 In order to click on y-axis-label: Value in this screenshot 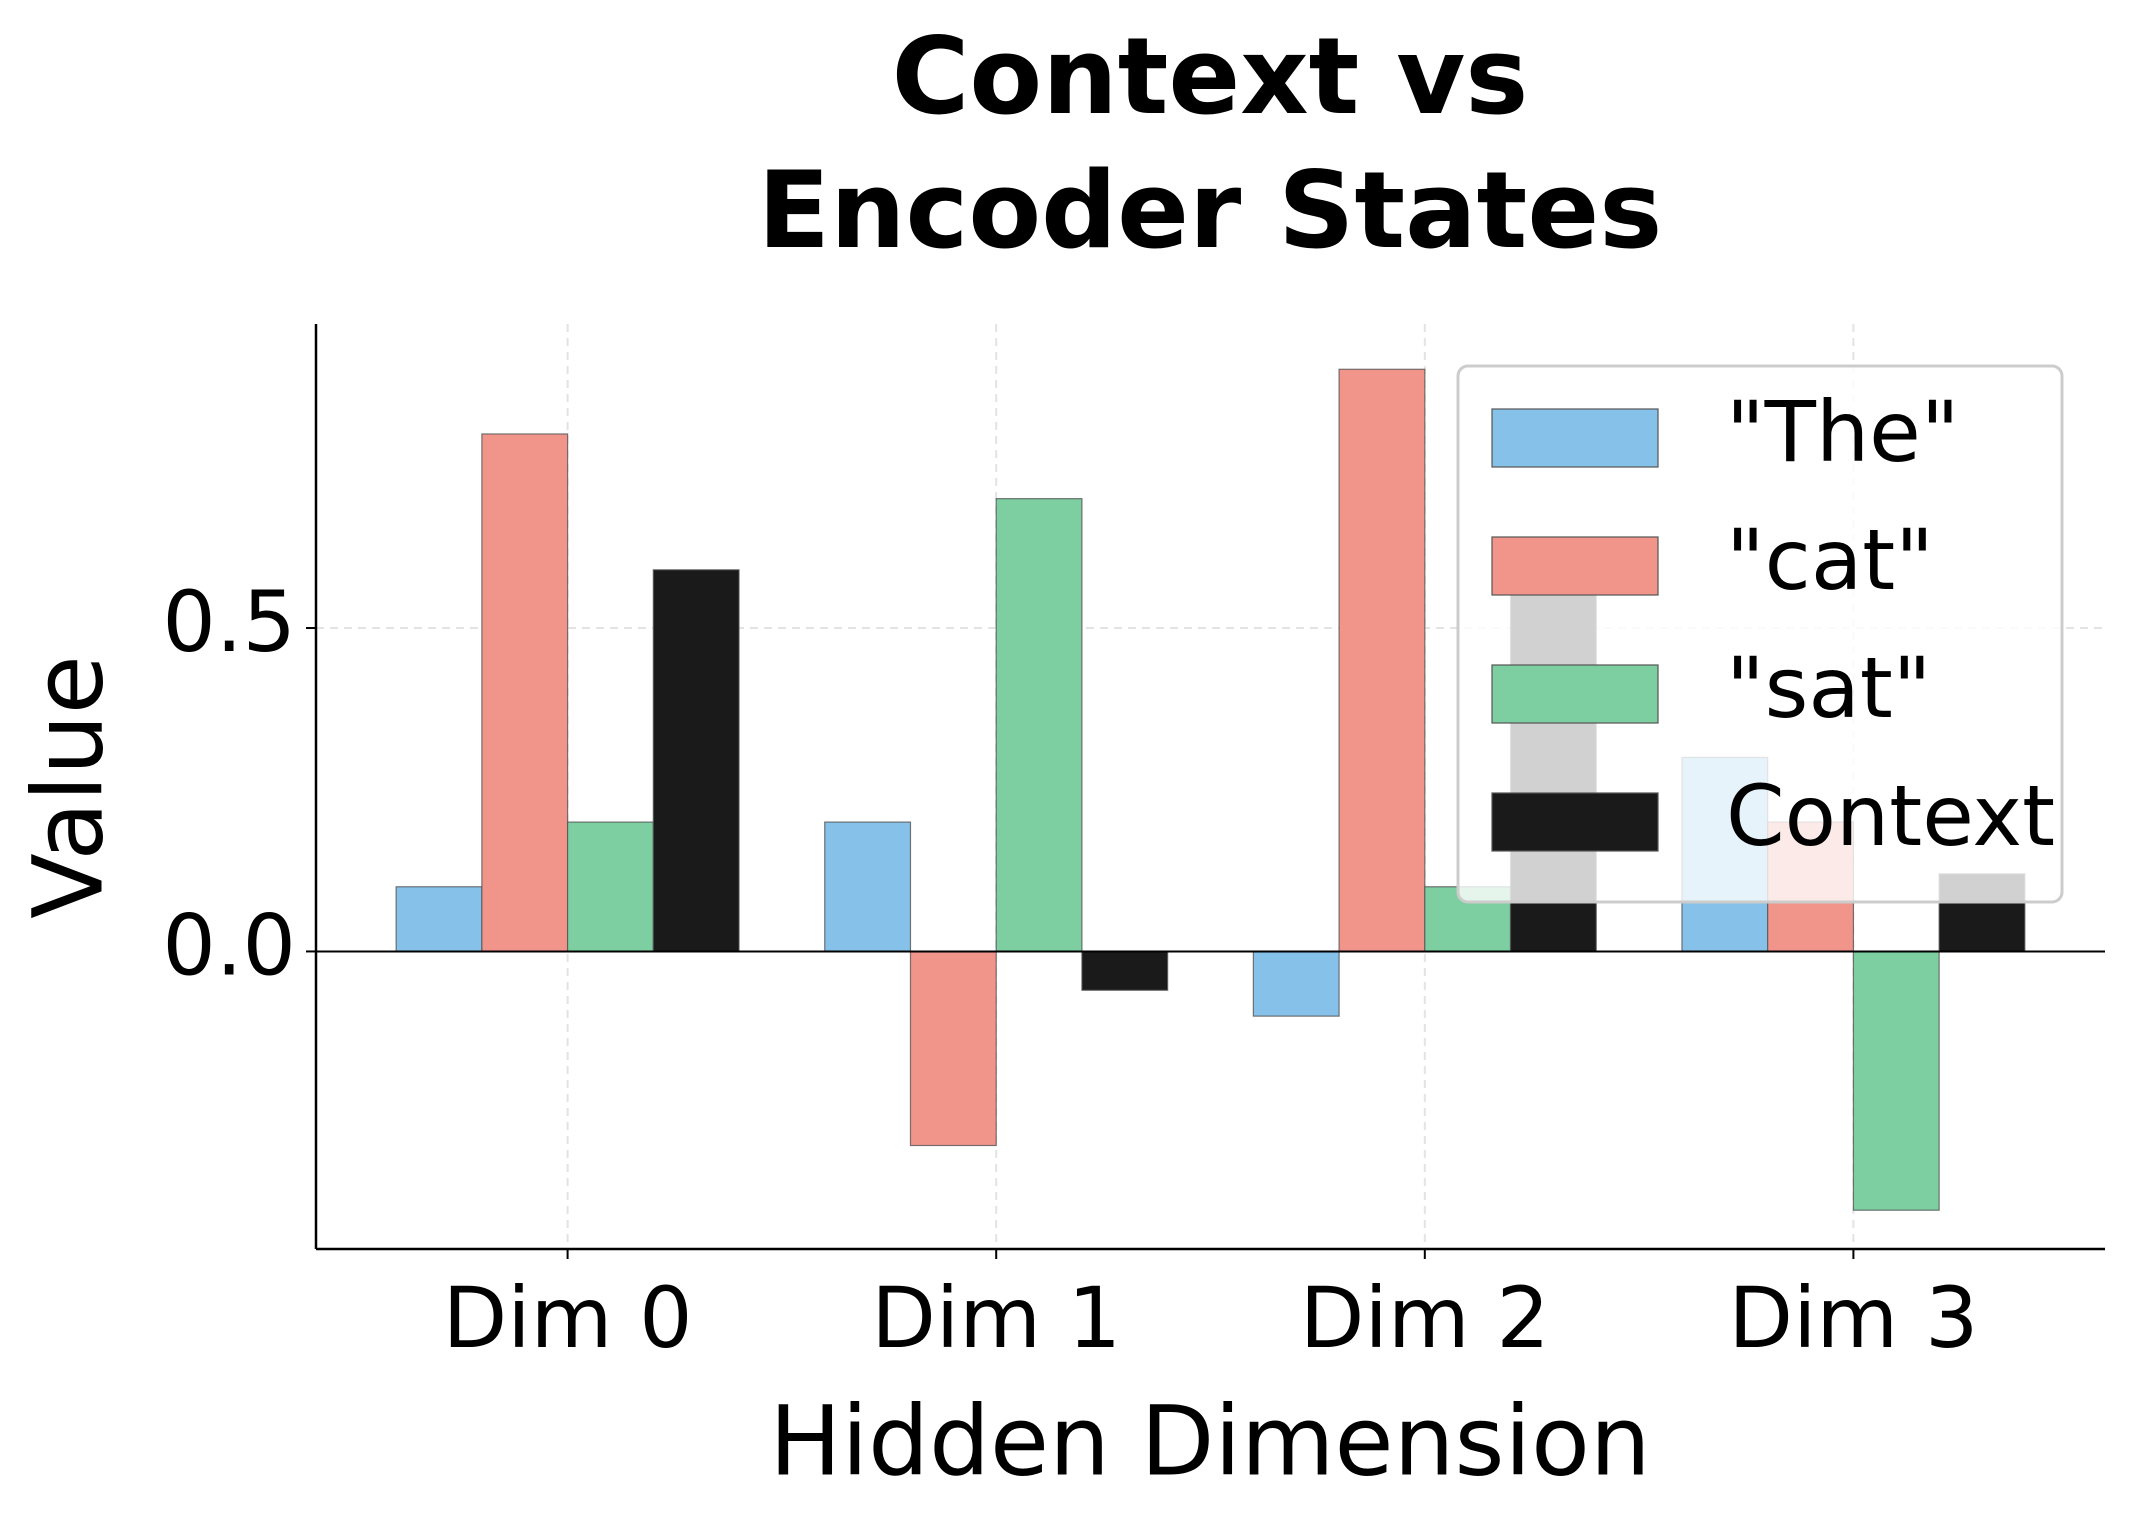, I will do `click(68, 787)`.